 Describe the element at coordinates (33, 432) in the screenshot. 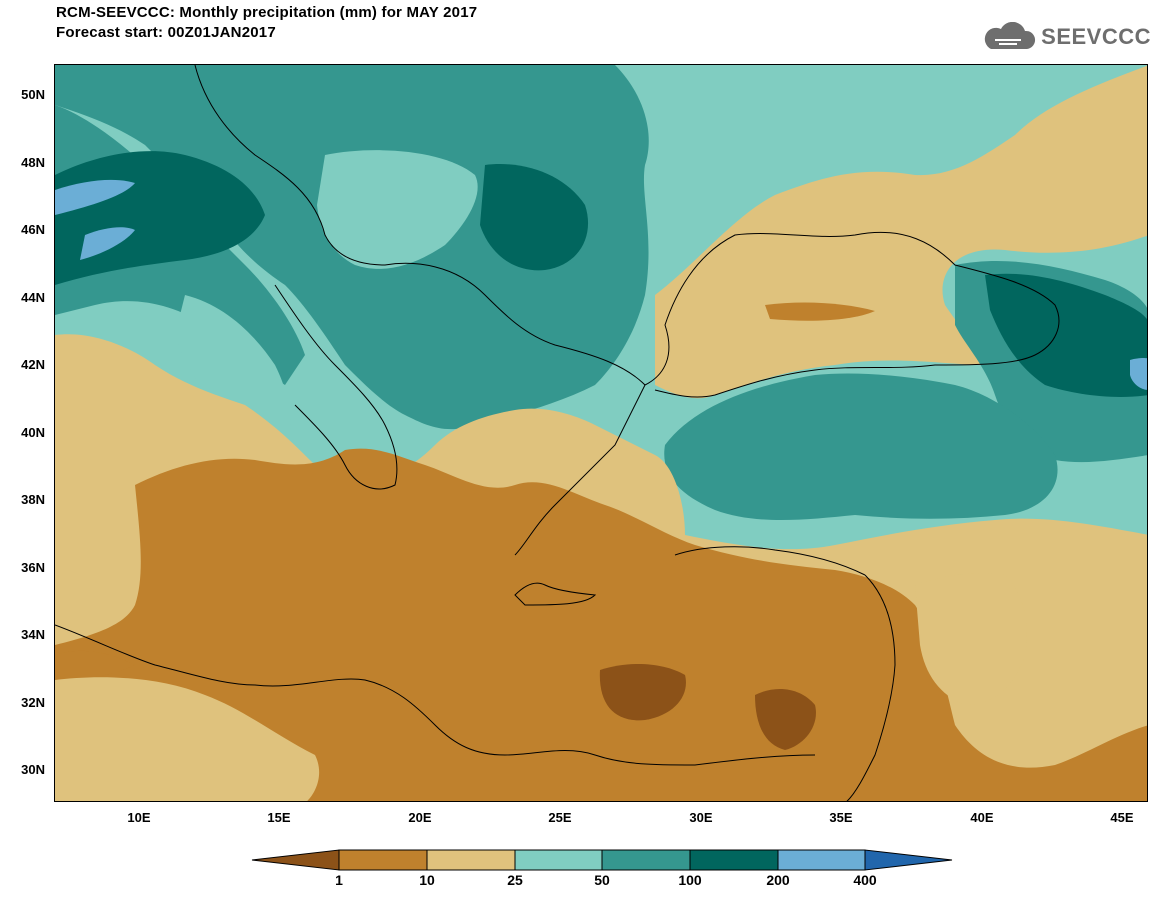

I see `lat-label: 40N` at that location.